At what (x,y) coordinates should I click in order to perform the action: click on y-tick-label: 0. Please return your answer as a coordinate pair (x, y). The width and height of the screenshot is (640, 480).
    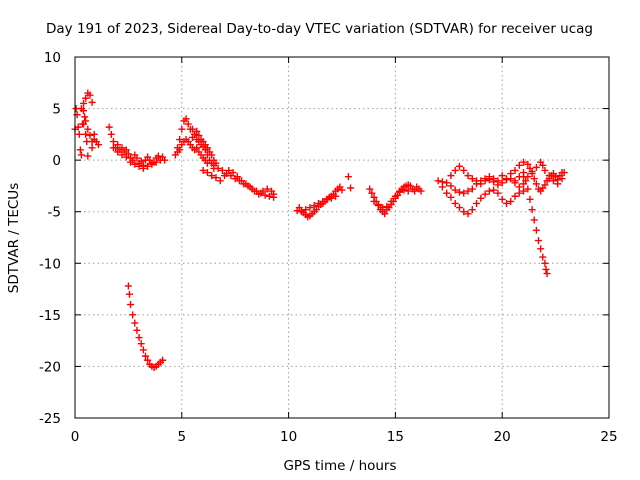
    Looking at the image, I should click on (56, 161).